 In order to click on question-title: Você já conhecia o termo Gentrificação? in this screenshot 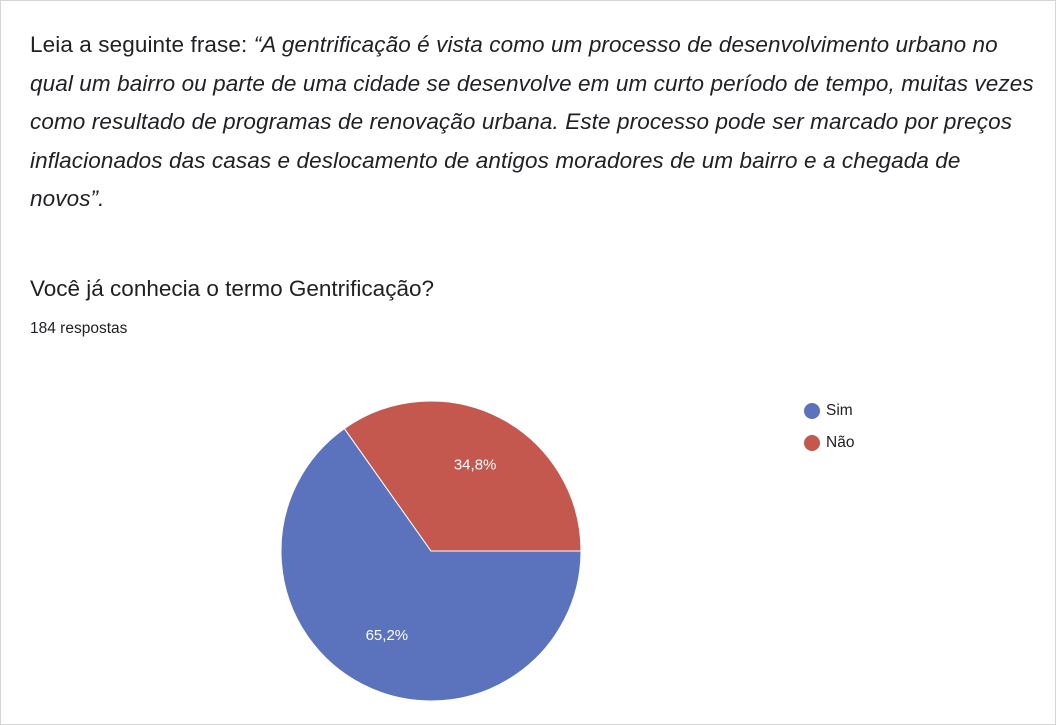, I will do `click(232, 288)`.